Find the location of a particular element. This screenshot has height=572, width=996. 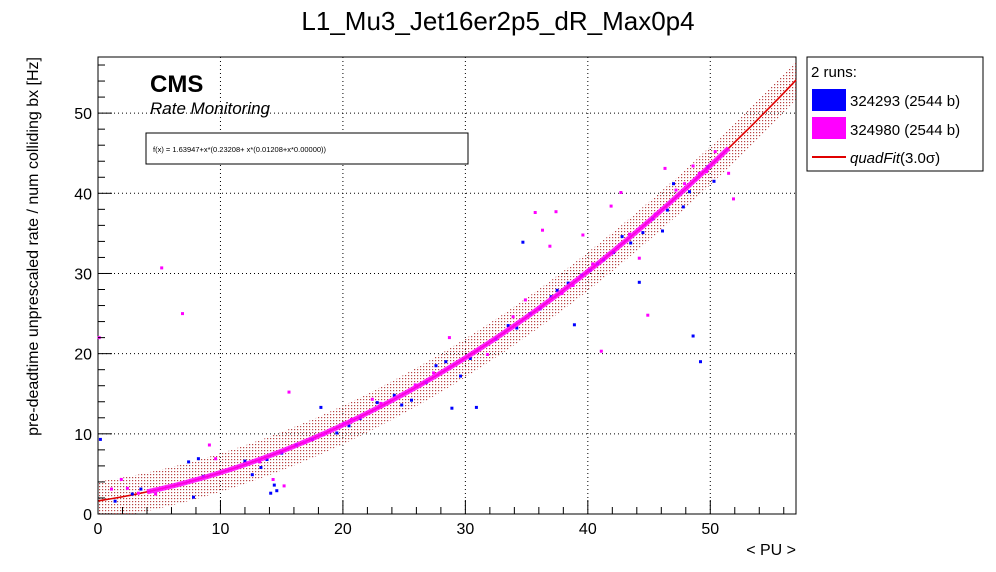

legend-label-fit: quadFit(3.0σ) is located at coordinates (895, 158).